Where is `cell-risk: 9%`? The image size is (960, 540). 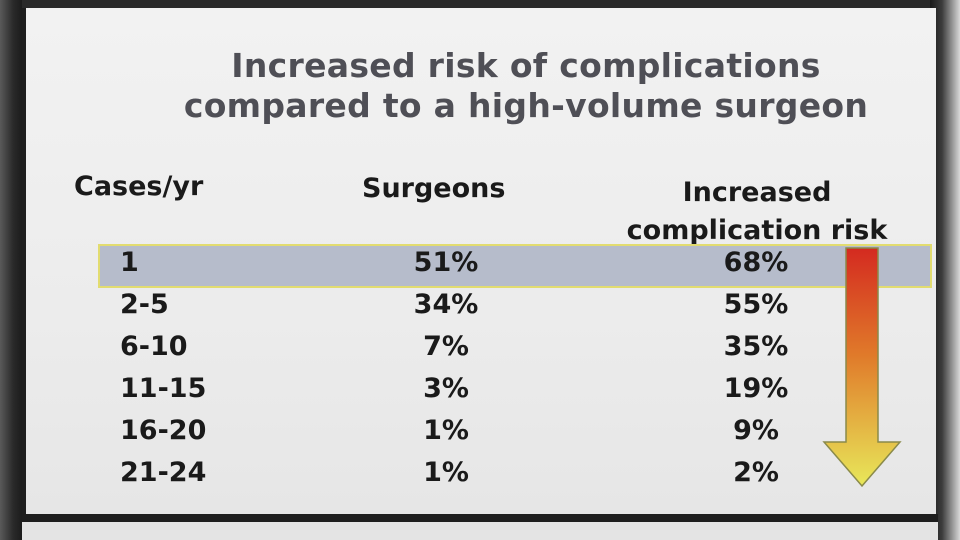 cell-risk: 9% is located at coordinates (756, 430).